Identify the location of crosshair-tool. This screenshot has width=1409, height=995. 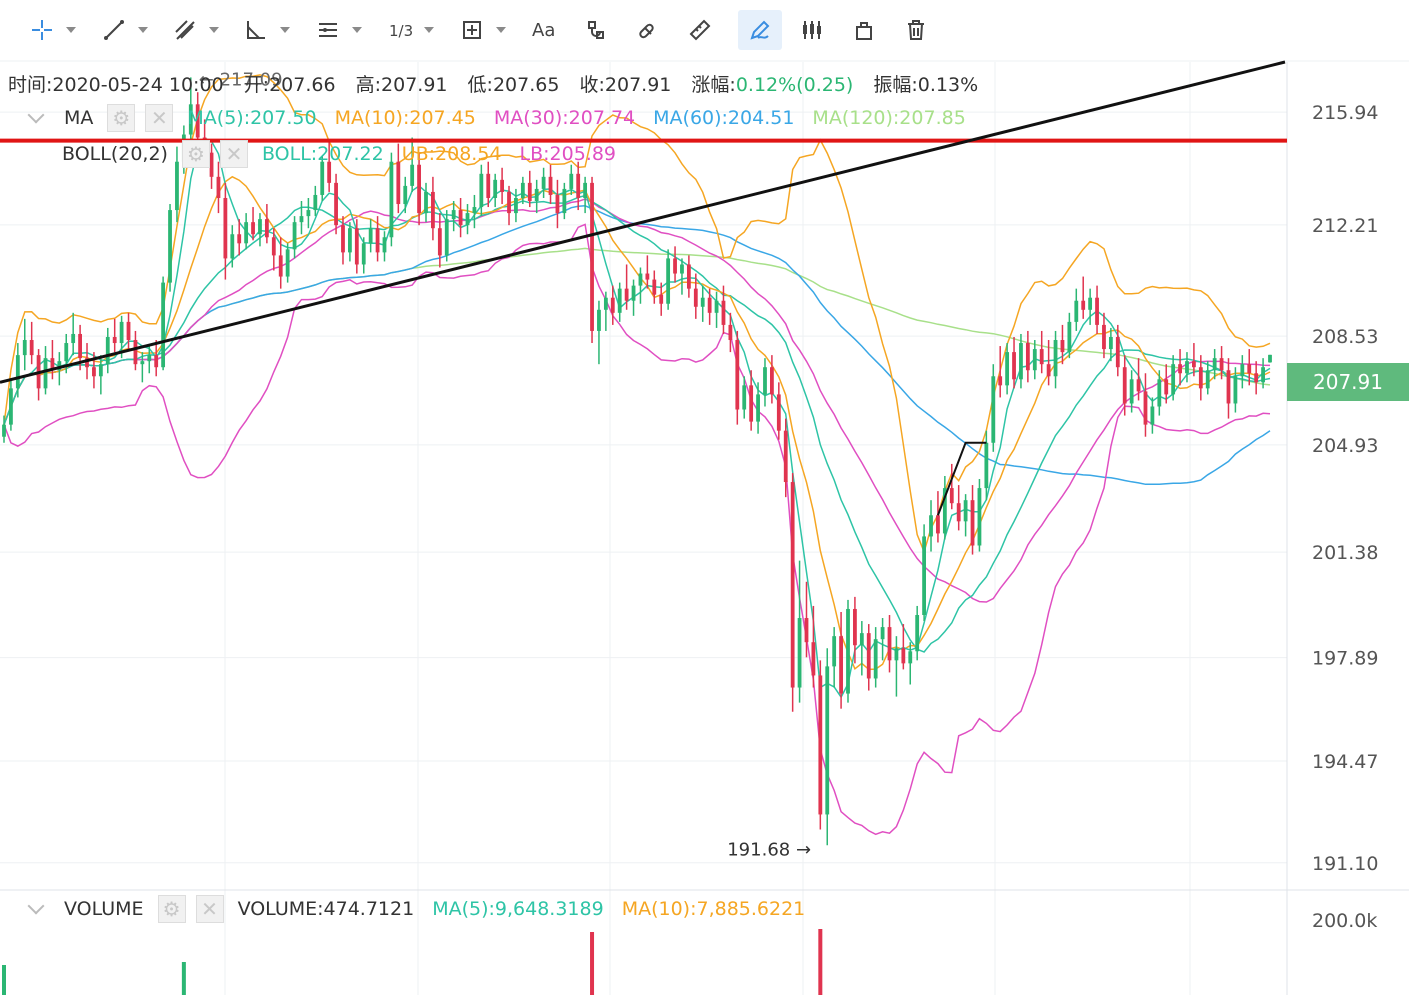
(48, 30).